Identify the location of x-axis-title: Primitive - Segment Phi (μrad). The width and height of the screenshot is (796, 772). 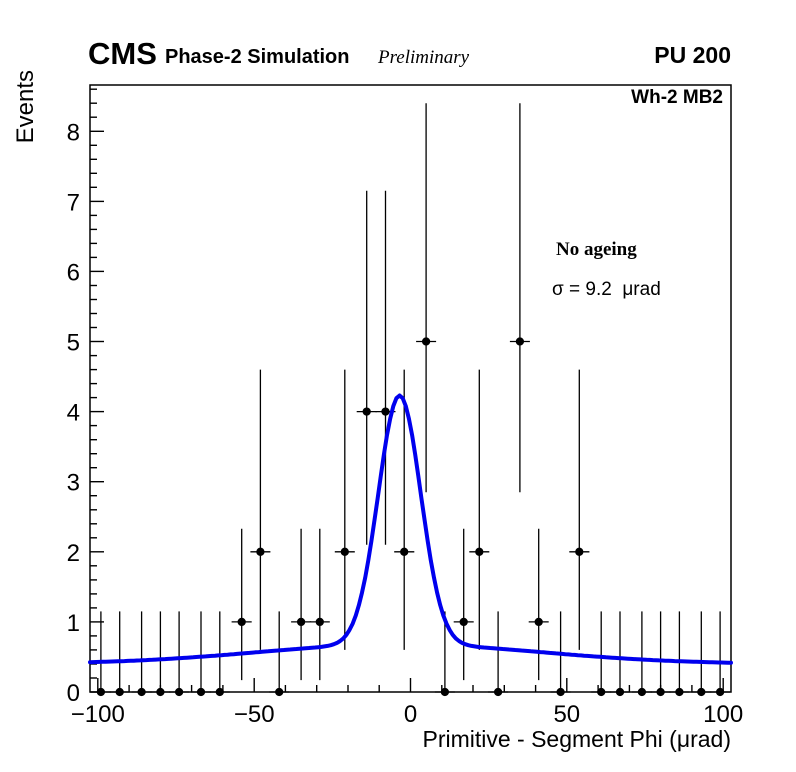
(576, 739).